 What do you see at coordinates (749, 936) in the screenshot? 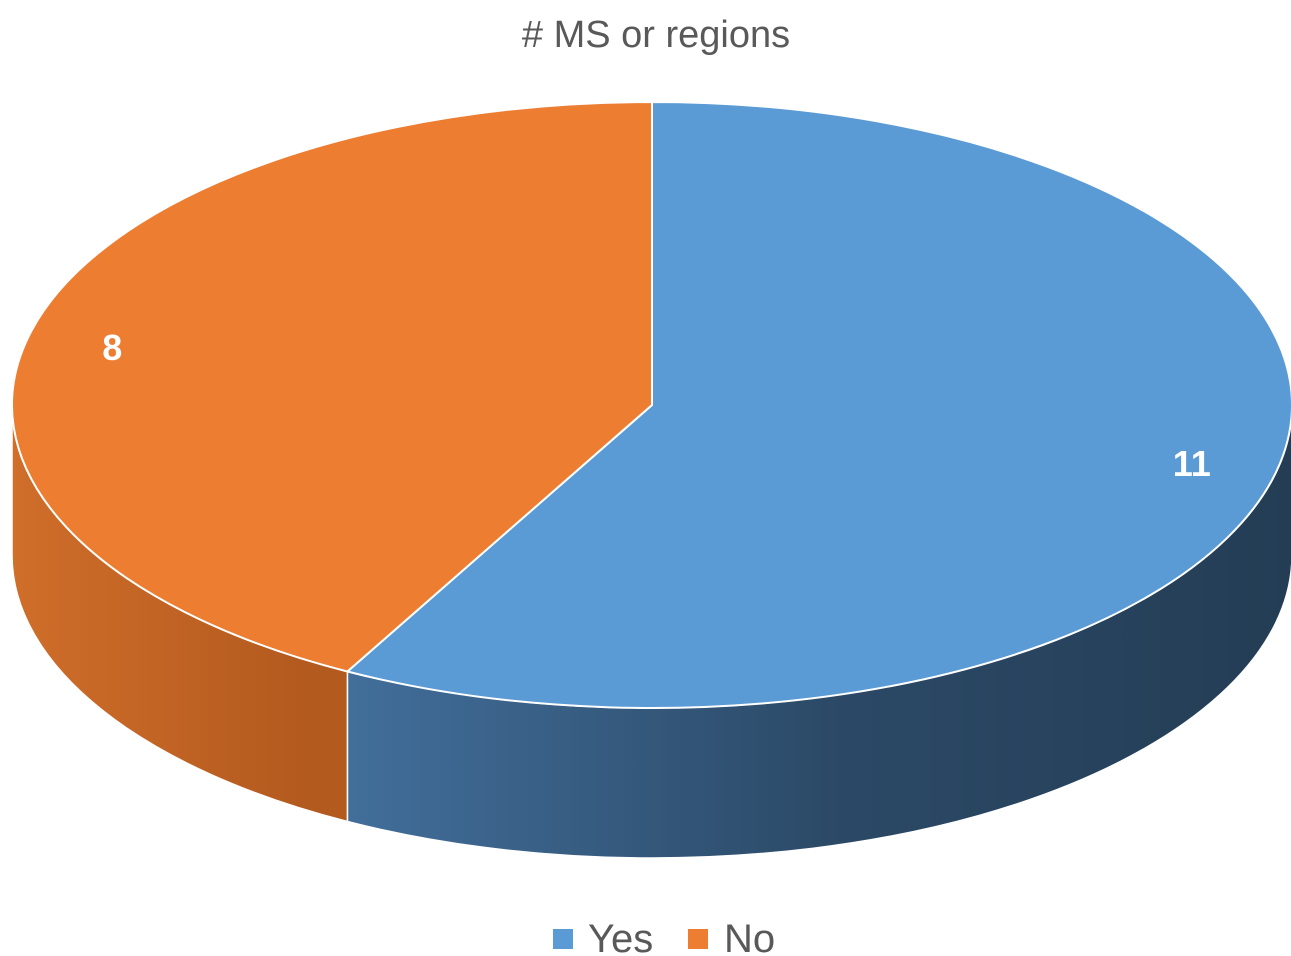
I see `legend-label-no: No` at bounding box center [749, 936].